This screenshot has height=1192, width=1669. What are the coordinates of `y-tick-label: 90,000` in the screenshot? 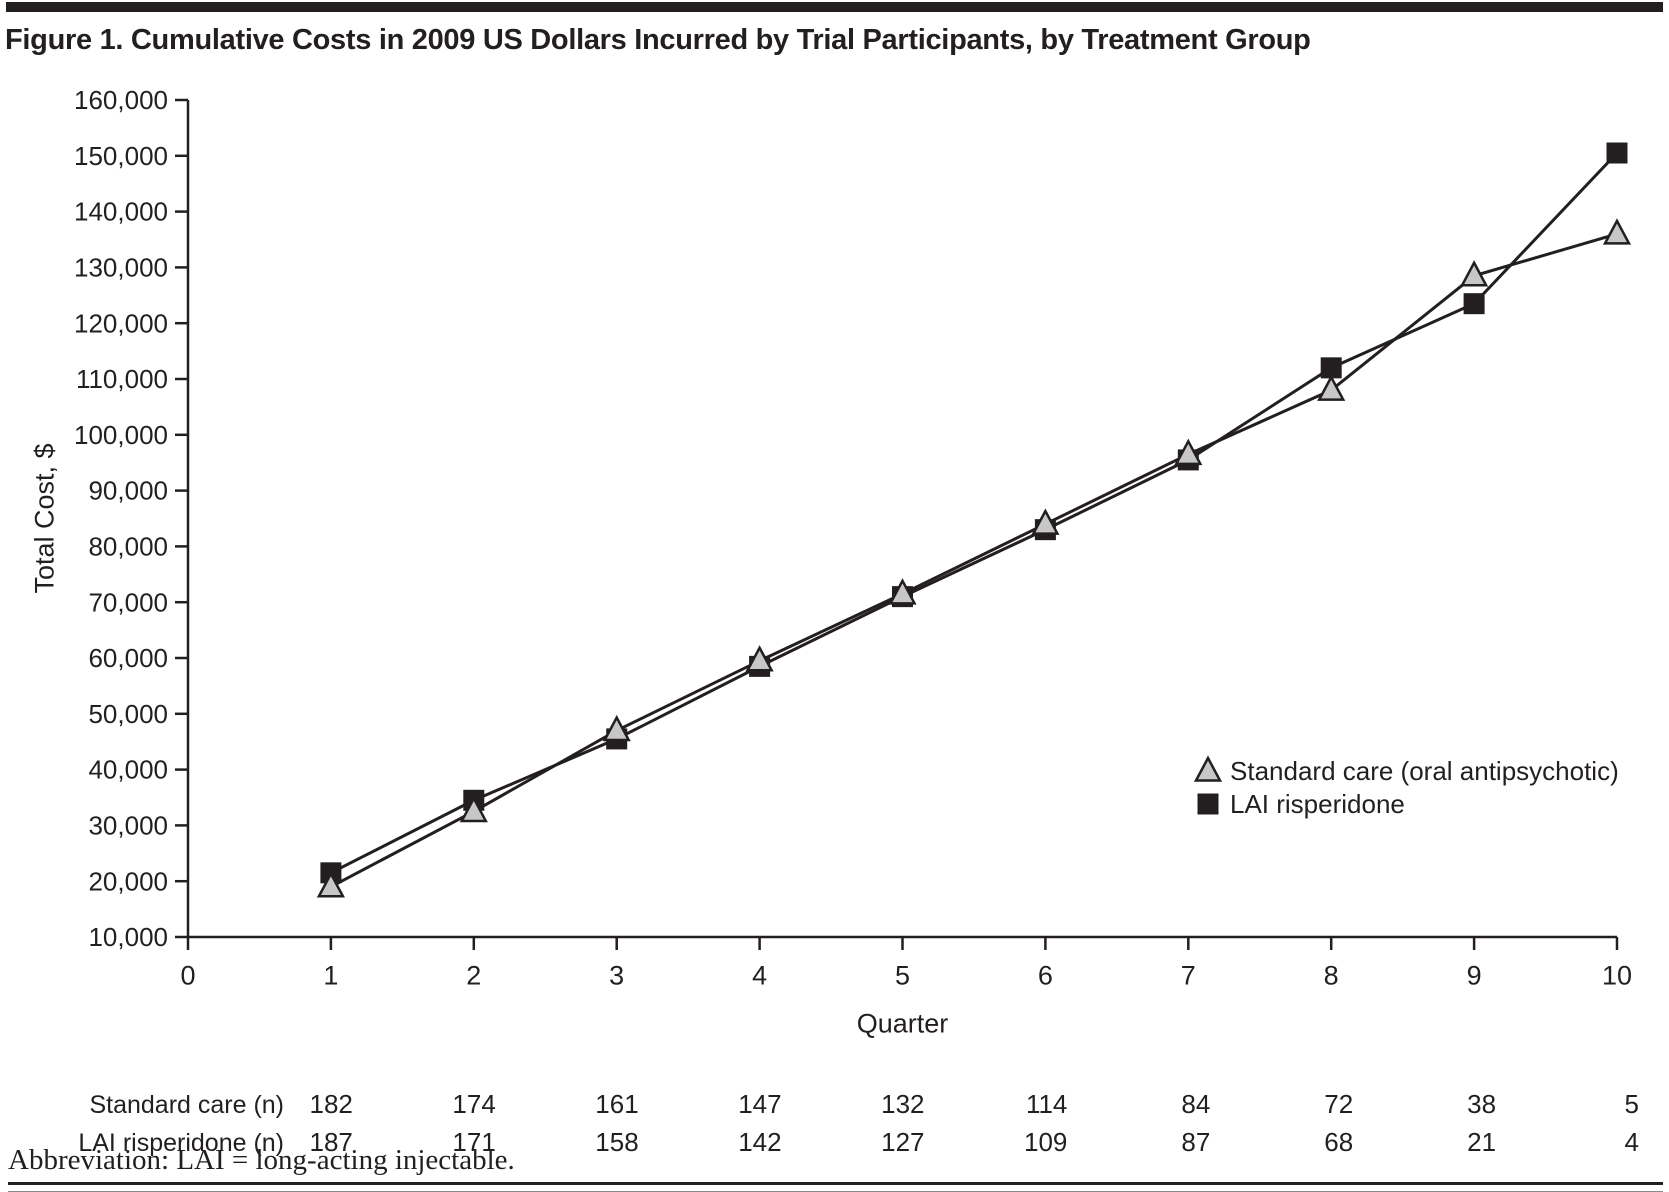 It's located at (128, 491).